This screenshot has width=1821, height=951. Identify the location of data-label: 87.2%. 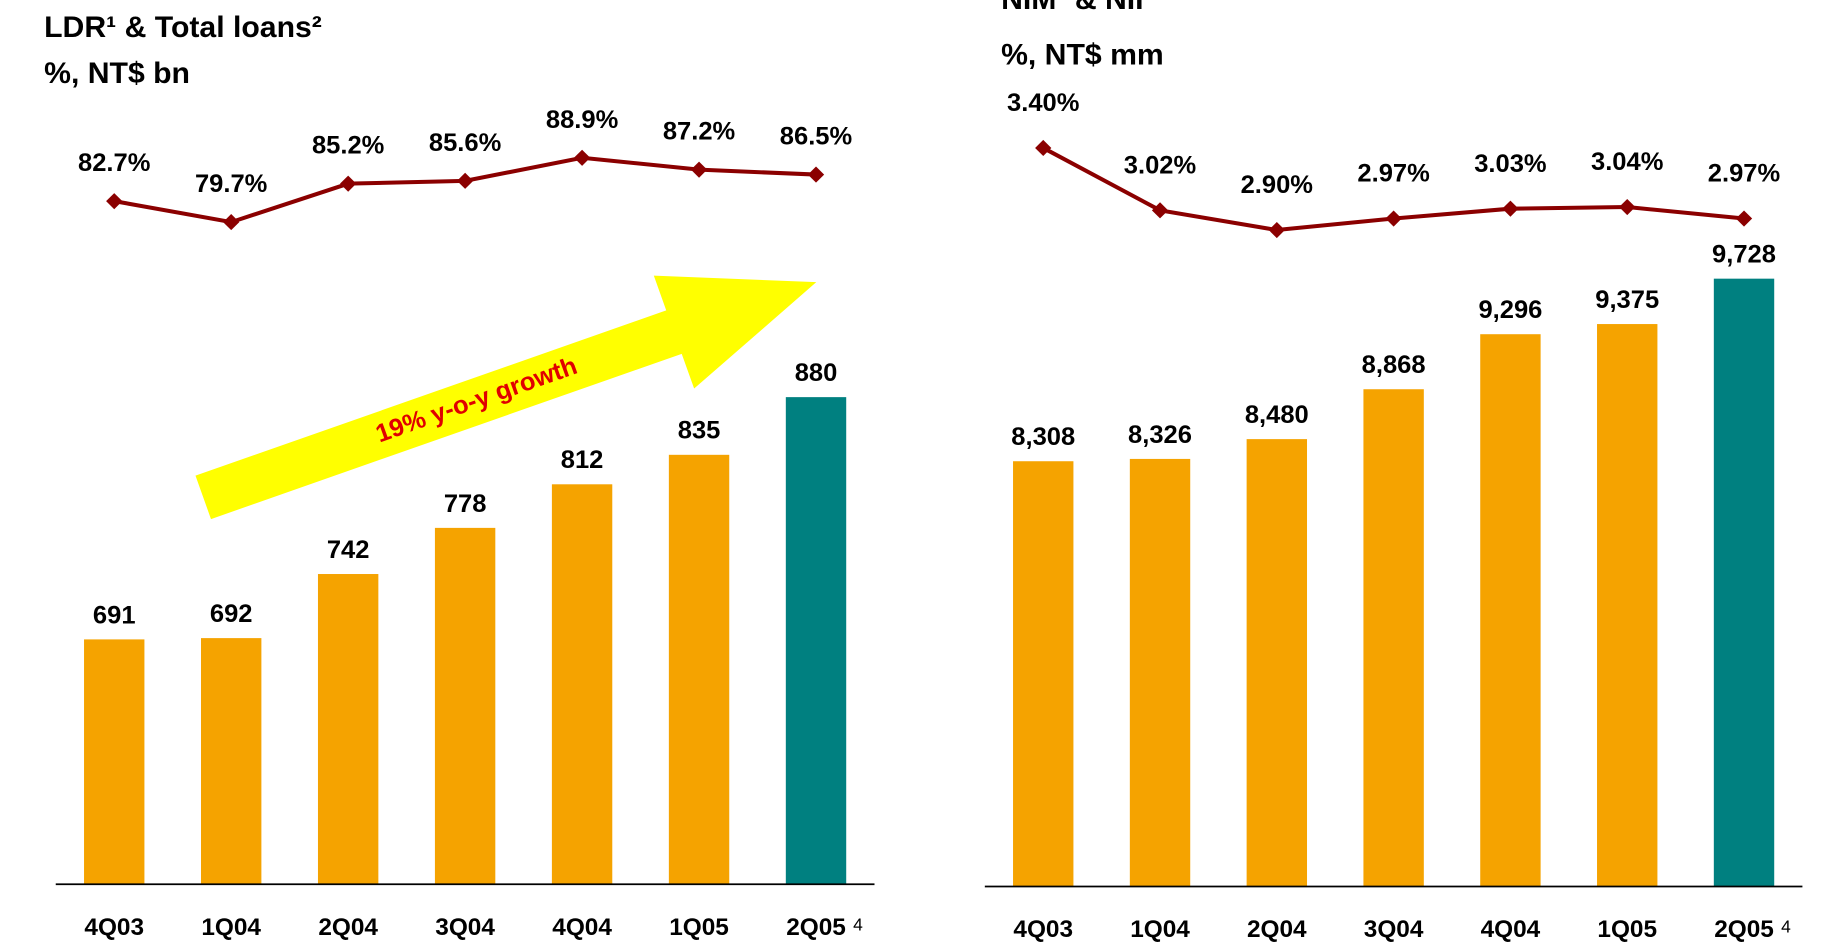
(699, 132).